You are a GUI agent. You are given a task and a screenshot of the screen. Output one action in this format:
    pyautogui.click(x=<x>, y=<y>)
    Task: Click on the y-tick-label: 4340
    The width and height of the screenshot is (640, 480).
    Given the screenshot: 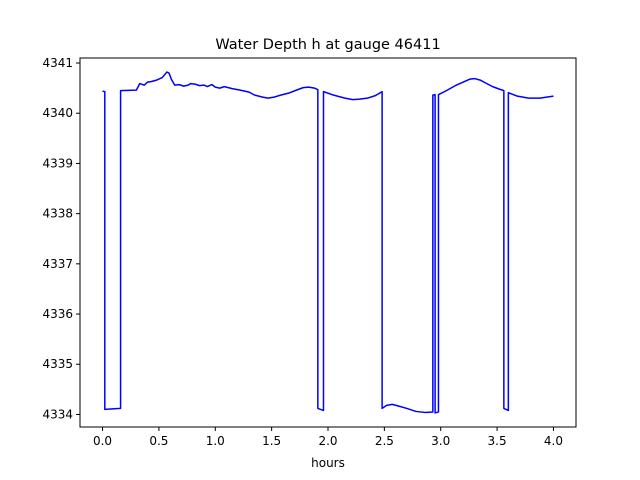 What is the action you would take?
    pyautogui.click(x=57, y=113)
    